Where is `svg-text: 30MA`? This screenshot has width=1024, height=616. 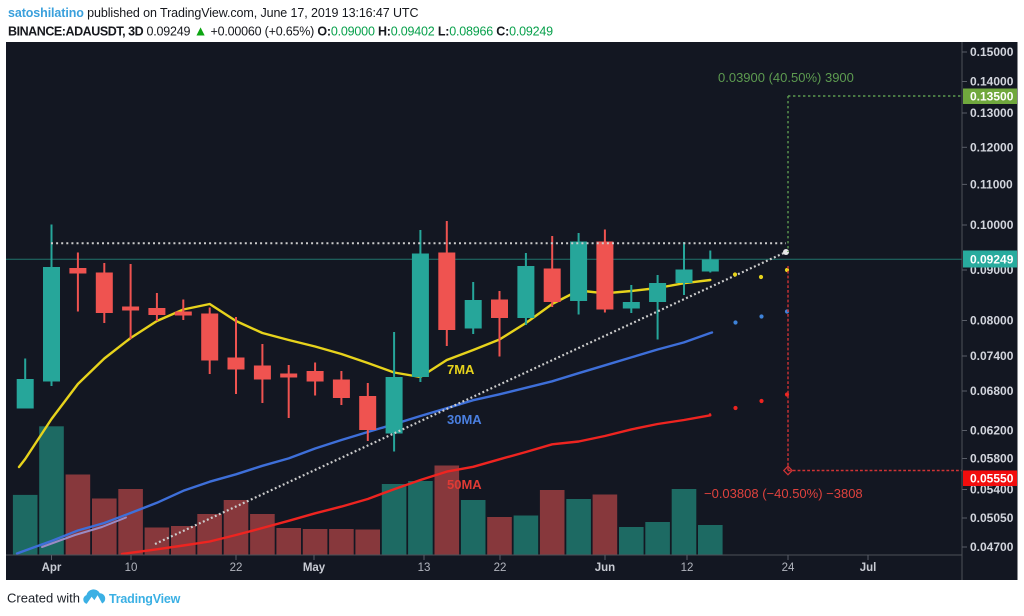
svg-text: 30MA is located at coordinates (464, 419).